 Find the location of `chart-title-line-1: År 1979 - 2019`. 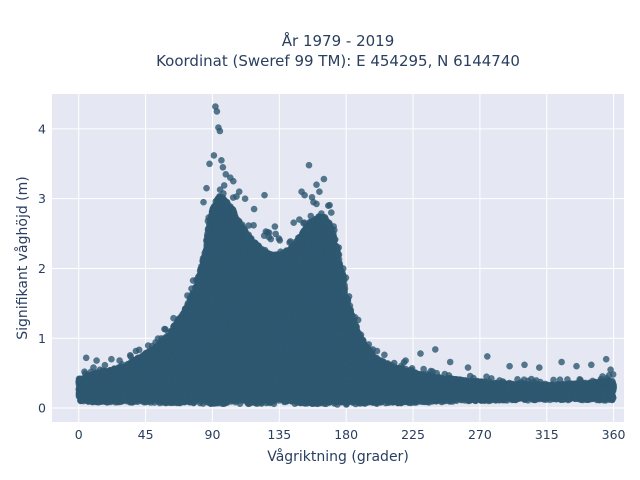

chart-title-line-1: År 1979 - 2019 is located at coordinates (338, 40).